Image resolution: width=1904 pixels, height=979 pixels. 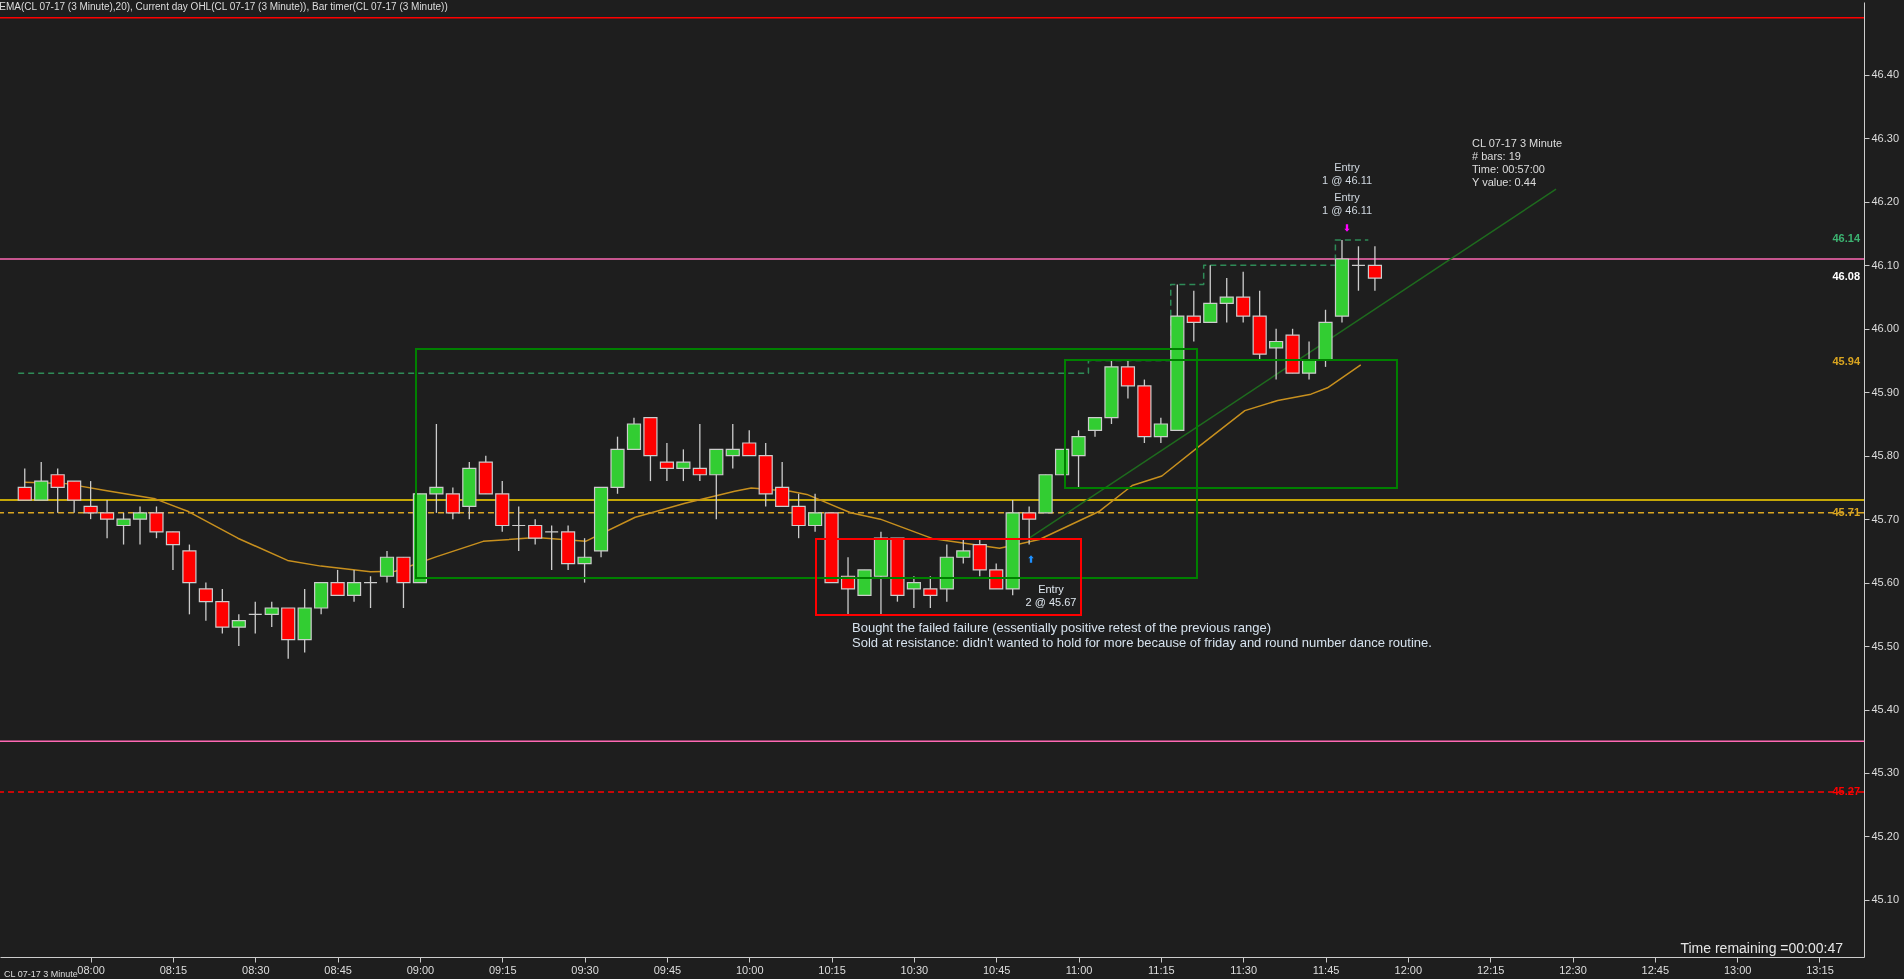 What do you see at coordinates (1885, 264) in the screenshot?
I see `y-tick-label: 46.10` at bounding box center [1885, 264].